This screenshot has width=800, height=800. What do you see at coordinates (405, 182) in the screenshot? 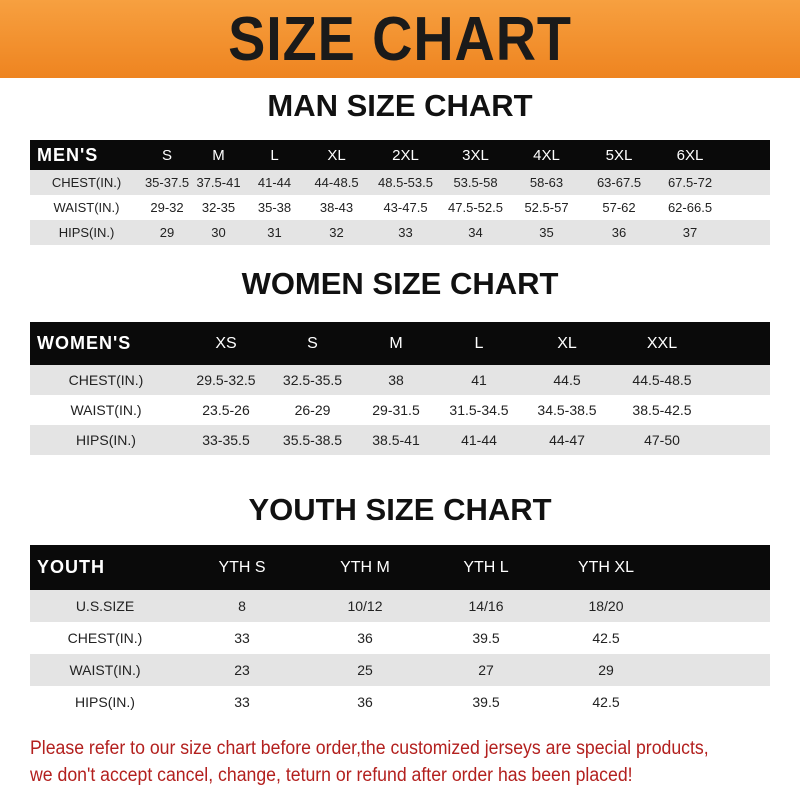
I see `table-cell: 48.5-53.5` at bounding box center [405, 182].